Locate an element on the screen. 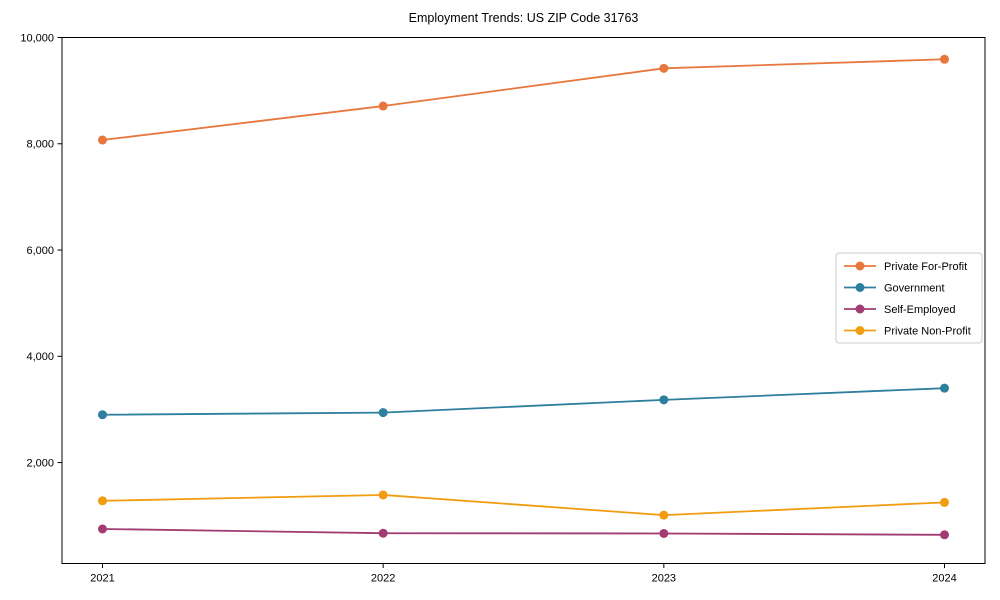 The height and width of the screenshot is (600, 1000). series-private-non-profit is located at coordinates (523, 505).